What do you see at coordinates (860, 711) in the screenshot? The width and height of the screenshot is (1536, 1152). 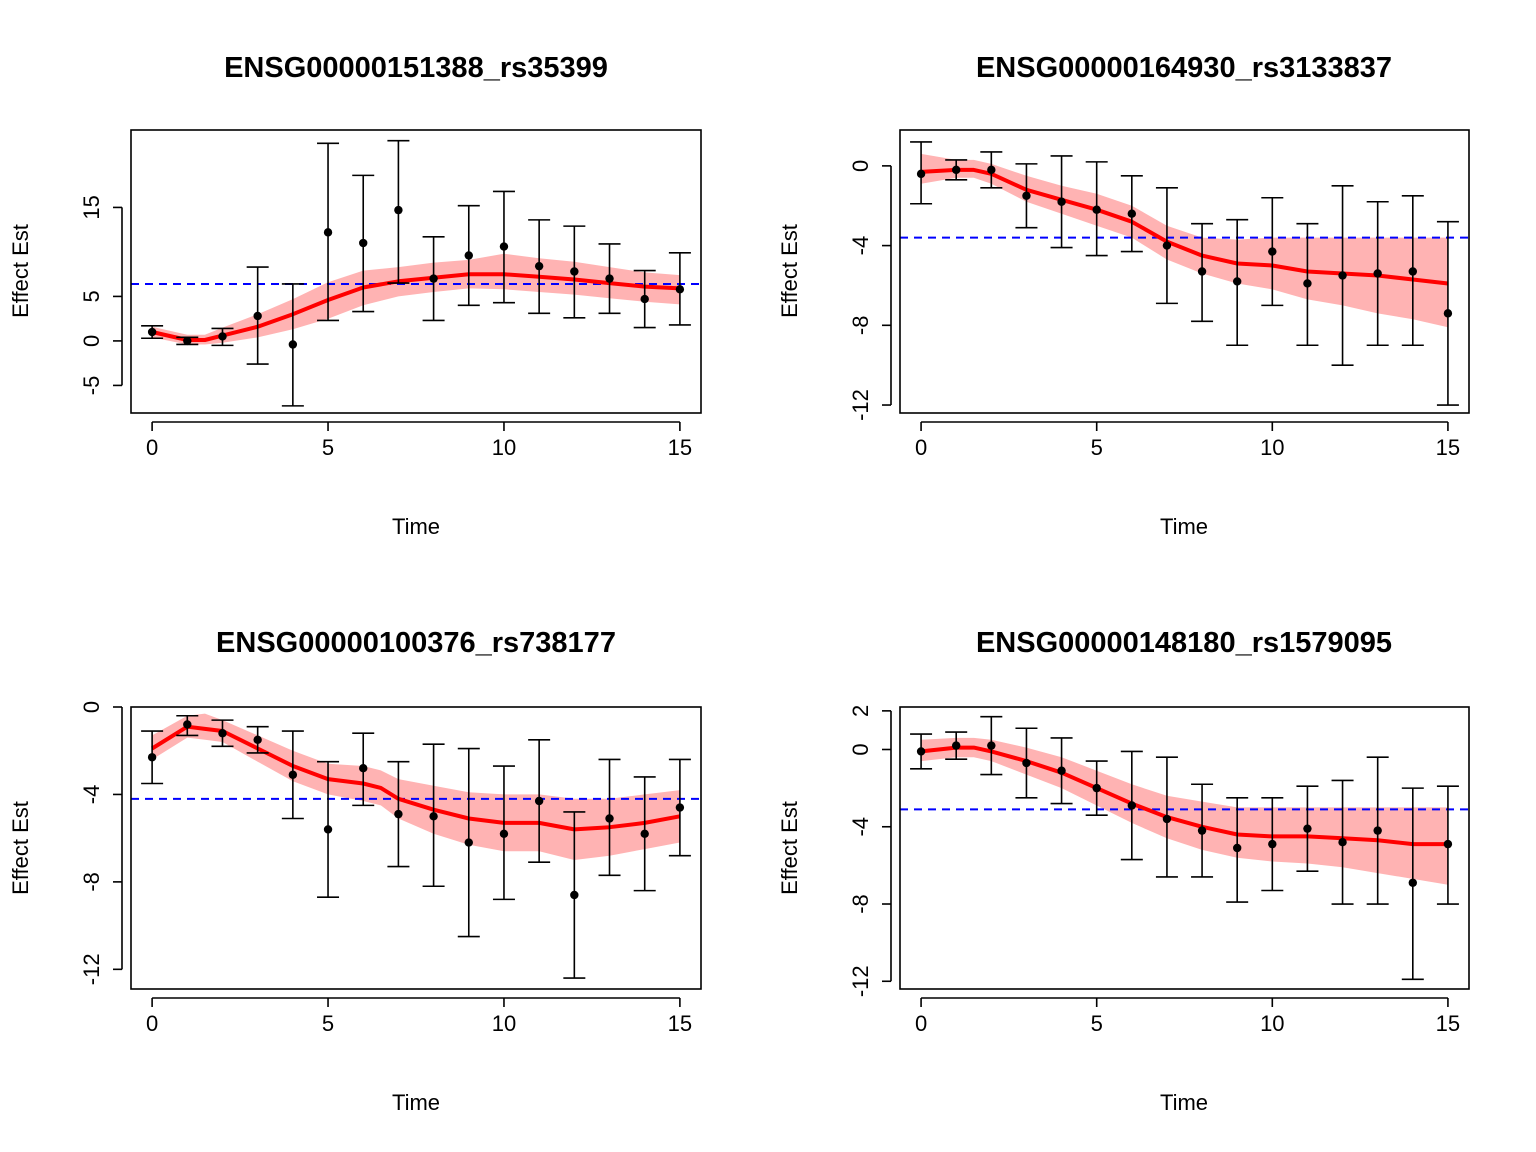 I see `y-tick-label: 2` at bounding box center [860, 711].